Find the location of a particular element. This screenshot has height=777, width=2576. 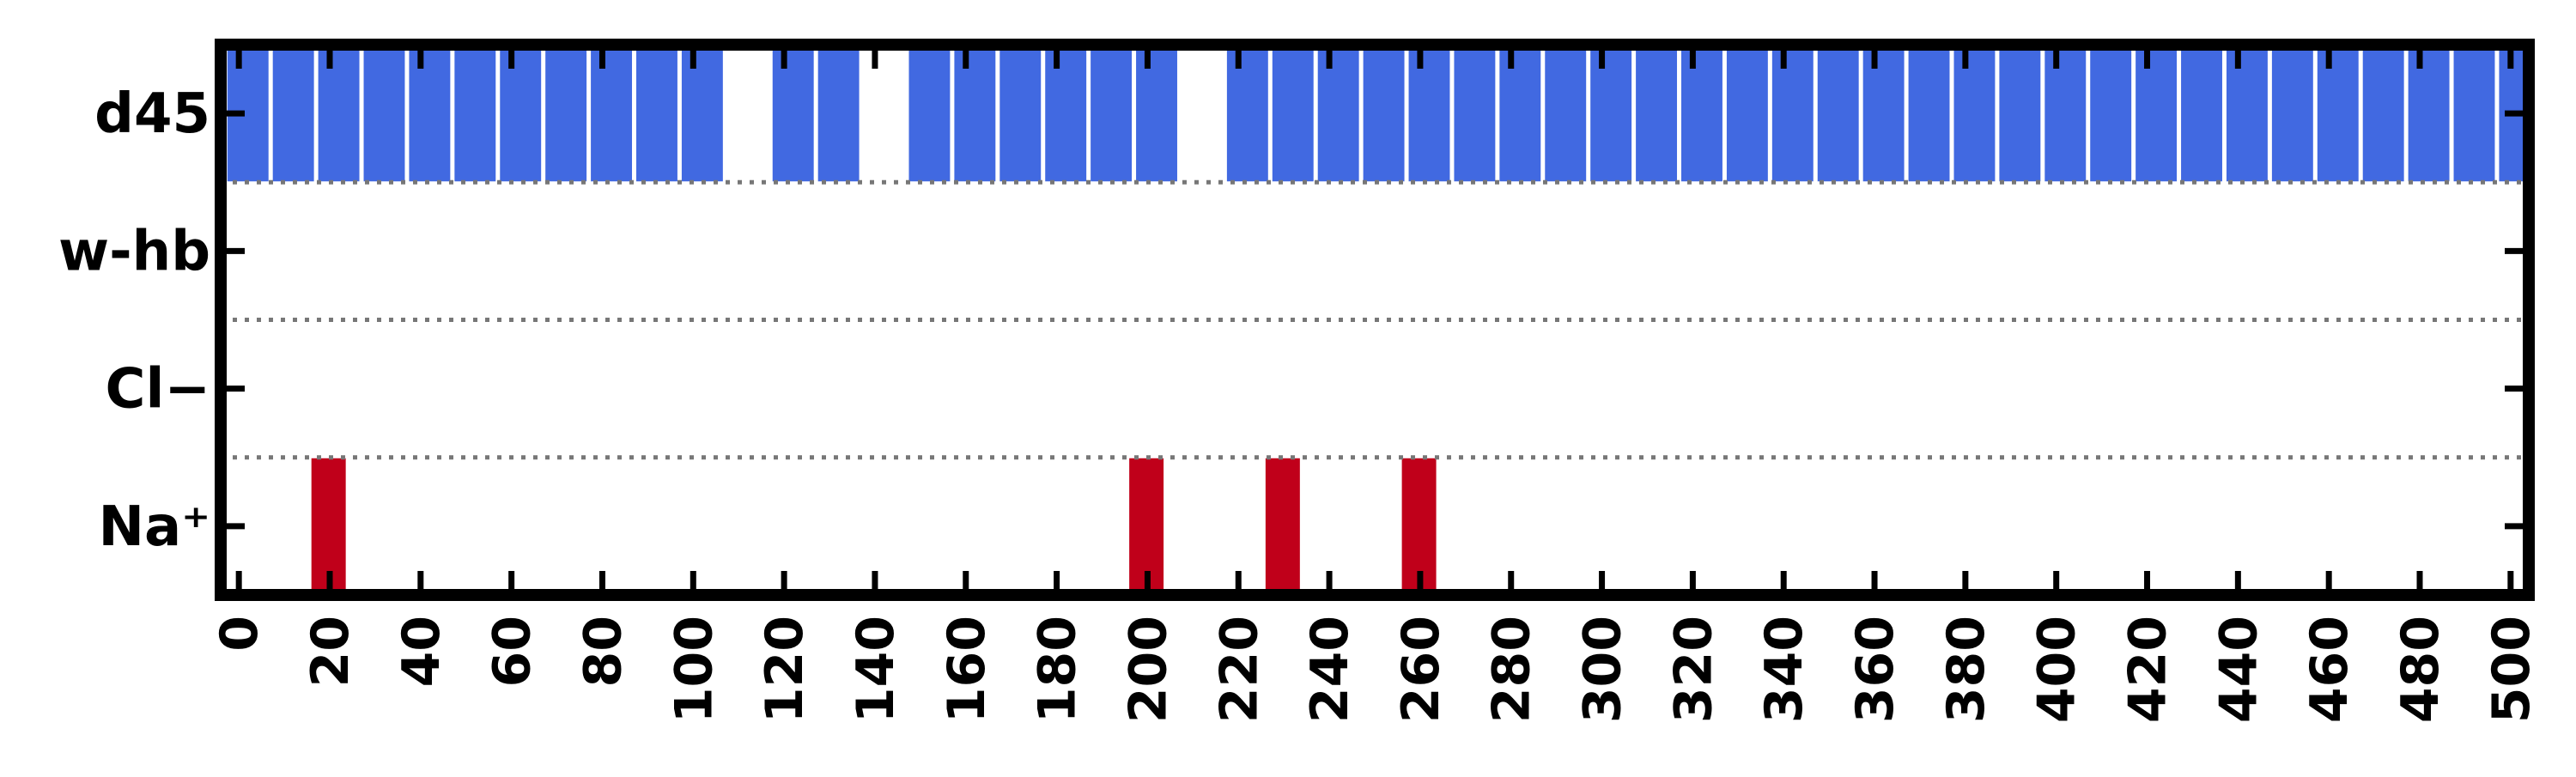

x-tick-label: 40 is located at coordinates (422, 652).